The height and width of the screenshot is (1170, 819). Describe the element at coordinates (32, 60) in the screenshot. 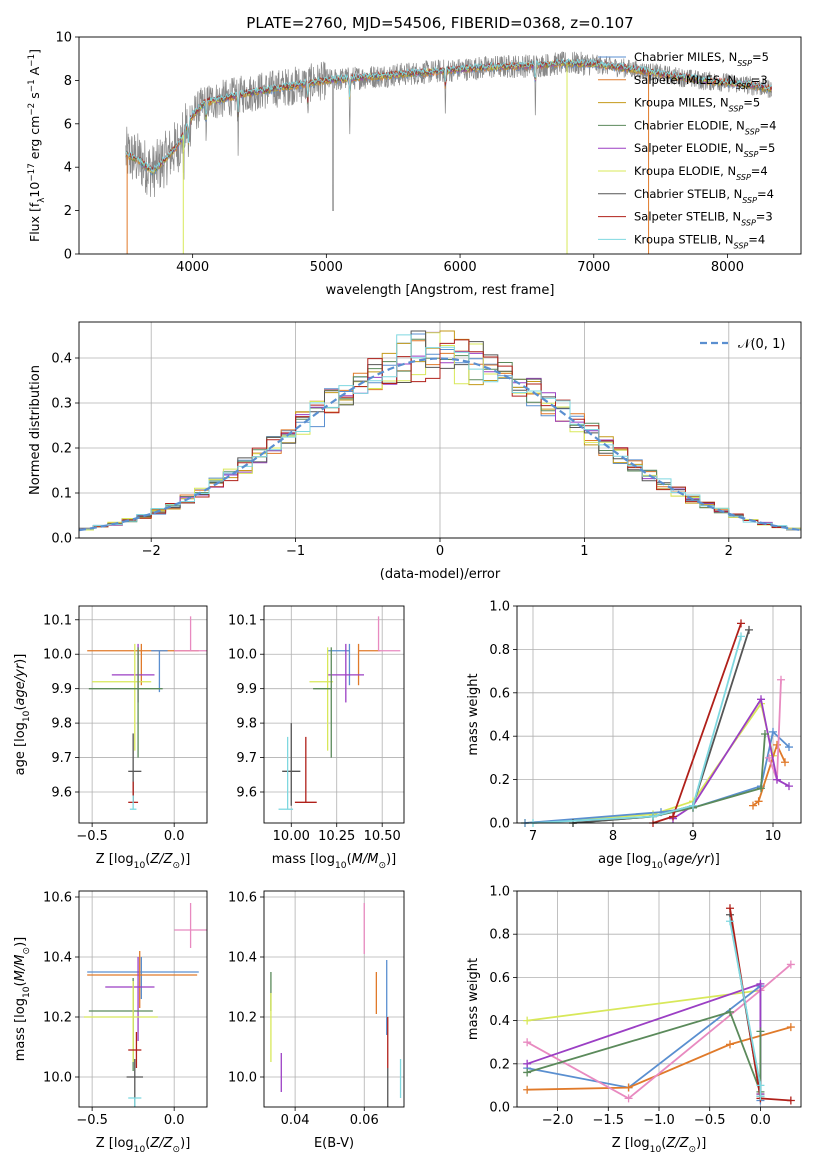

I see `label-part: −1` at that location.